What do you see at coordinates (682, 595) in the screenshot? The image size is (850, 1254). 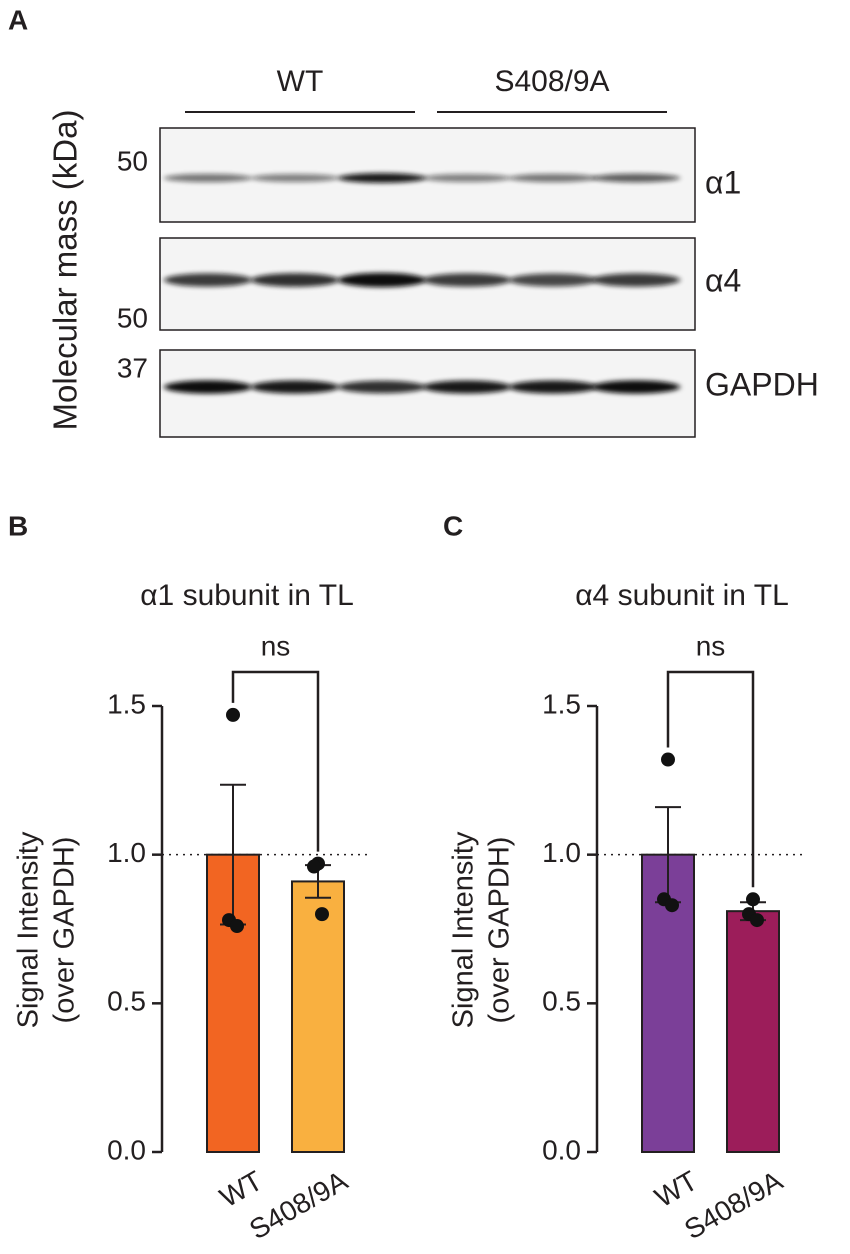 I see `chart-title: α4 subunit in TL` at bounding box center [682, 595].